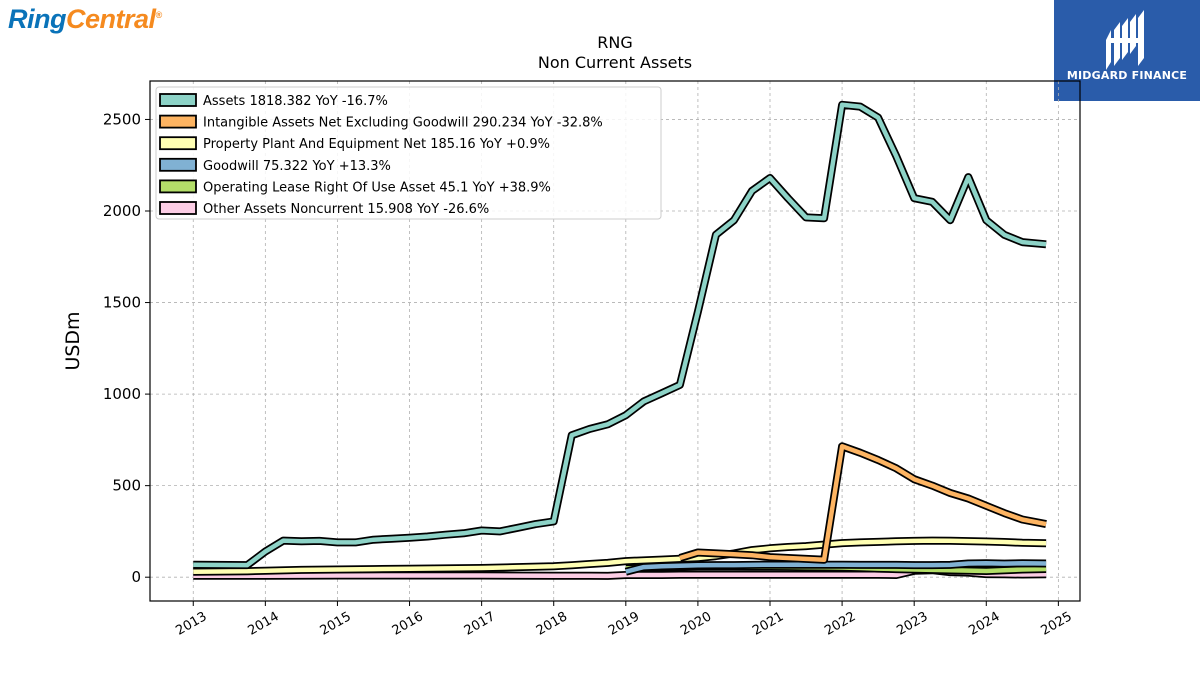 The image size is (1200, 675). Describe the element at coordinates (297, 166) in the screenshot. I see `legend-label: Goodwill 75.322 YoY +13.3%` at that location.